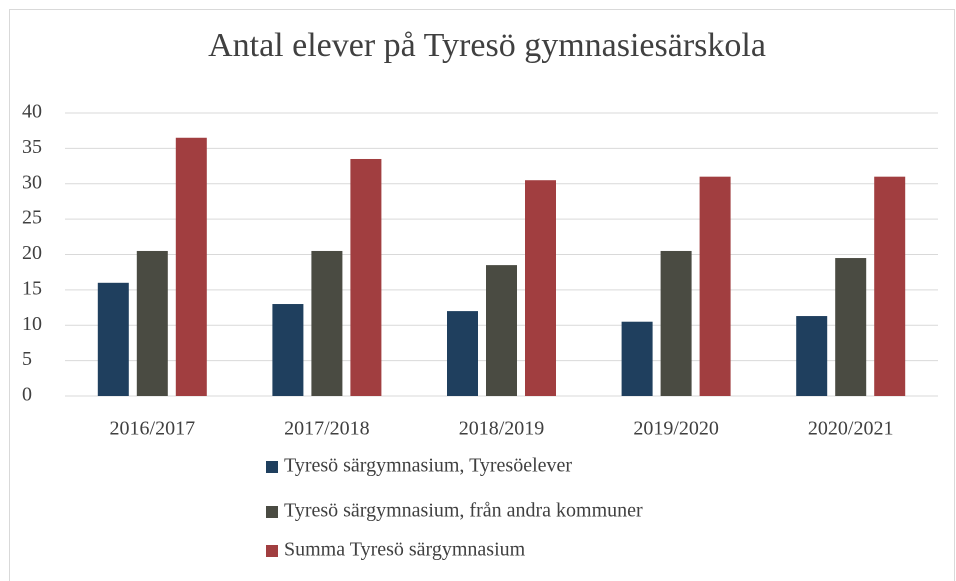  What do you see at coordinates (463, 511) in the screenshot?
I see `legend-label: Tyresö särgymnasium, från andra kommuner` at bounding box center [463, 511].